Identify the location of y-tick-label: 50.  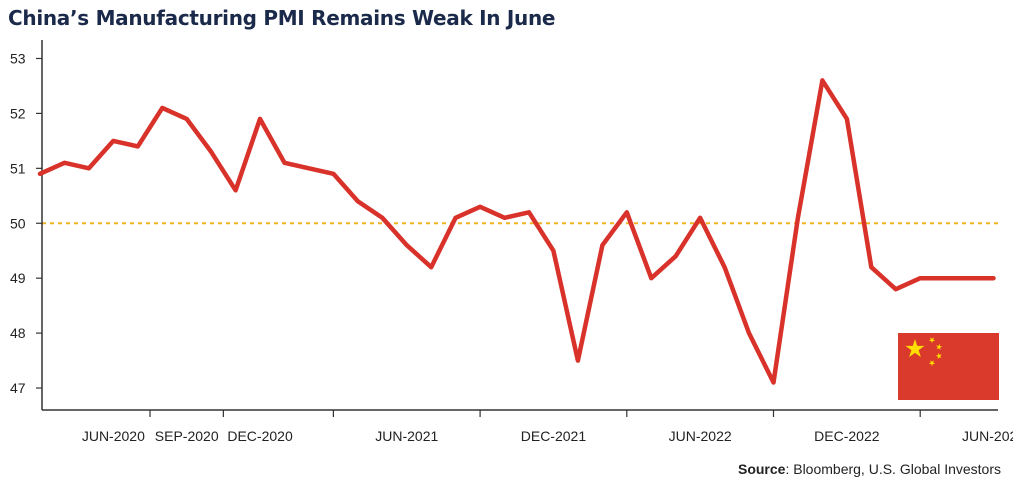
(18, 223).